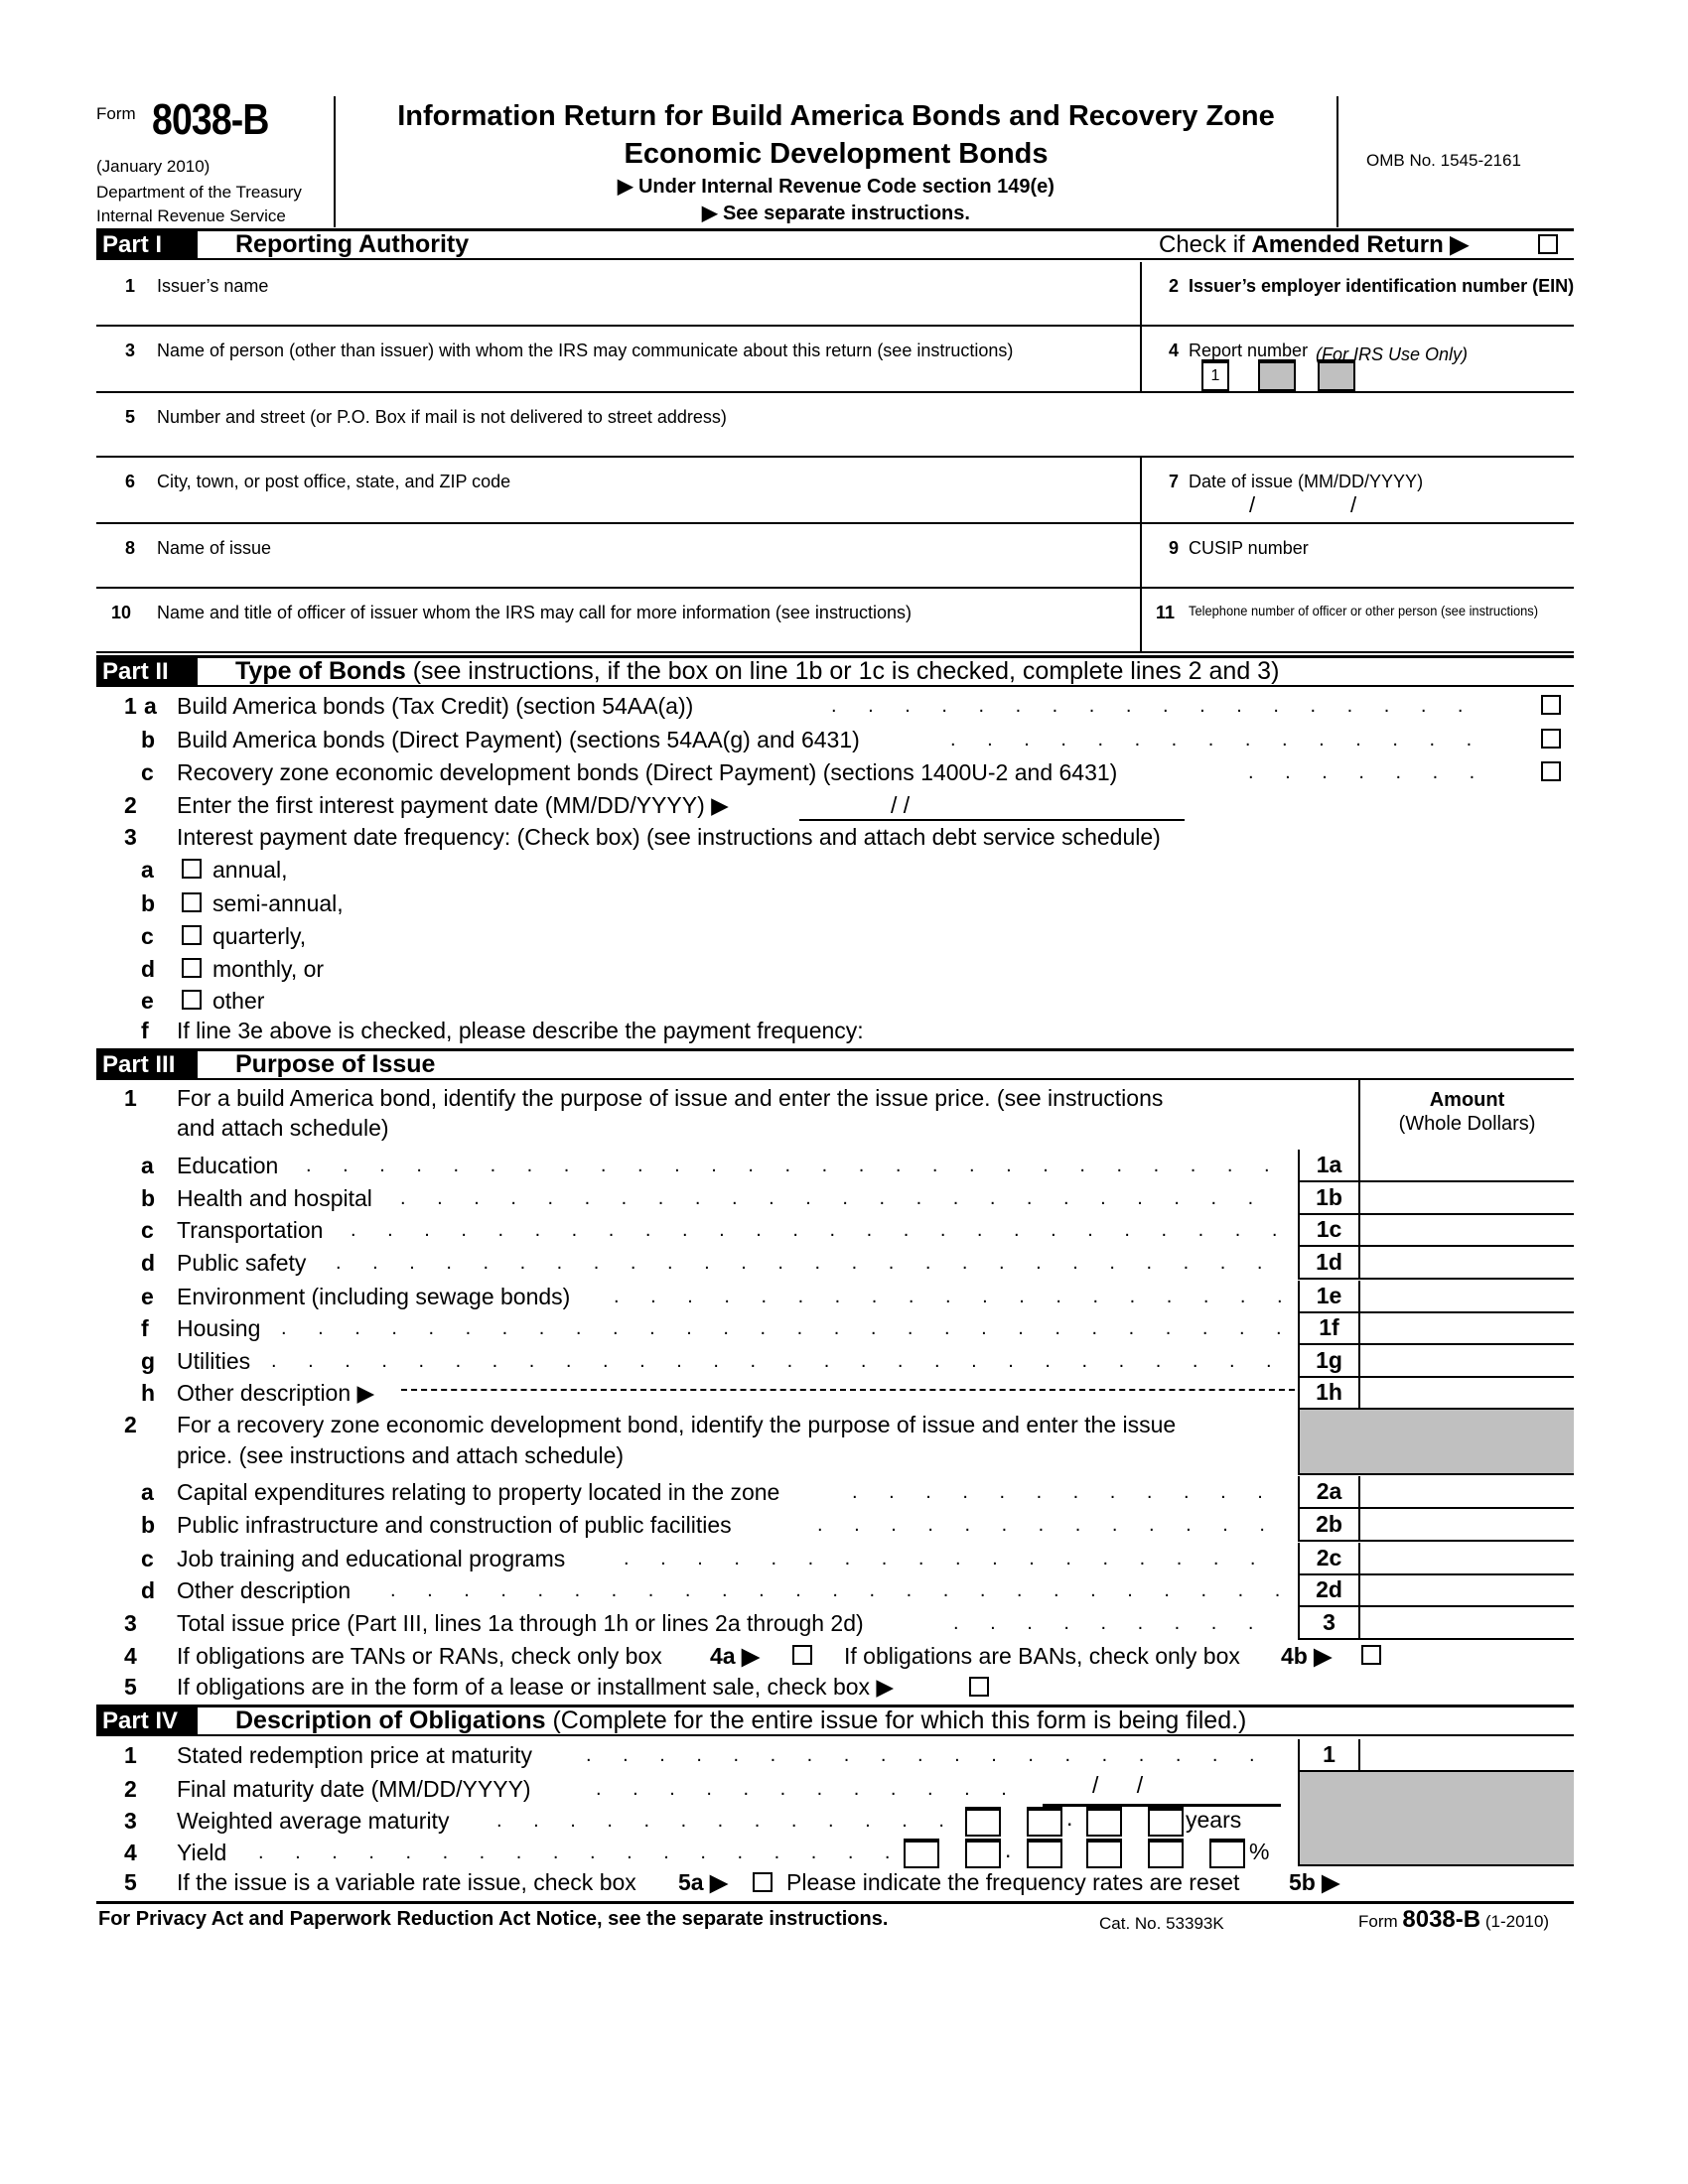 The height and width of the screenshot is (2184, 1688). Describe the element at coordinates (191, 215) in the screenshot. I see `agency: Internal Revenue Service` at that location.